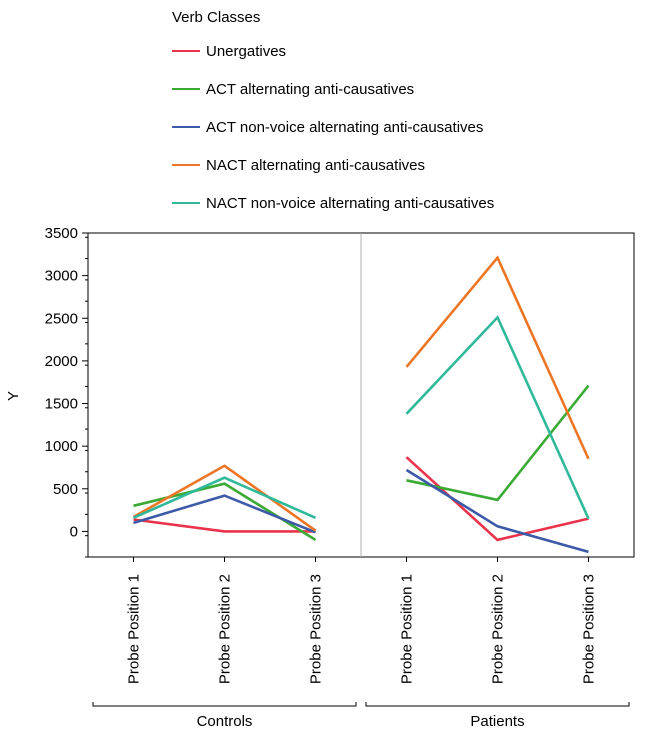 The width and height of the screenshot is (646, 735). I want to click on y-tick-label: 2000, so click(61, 361).